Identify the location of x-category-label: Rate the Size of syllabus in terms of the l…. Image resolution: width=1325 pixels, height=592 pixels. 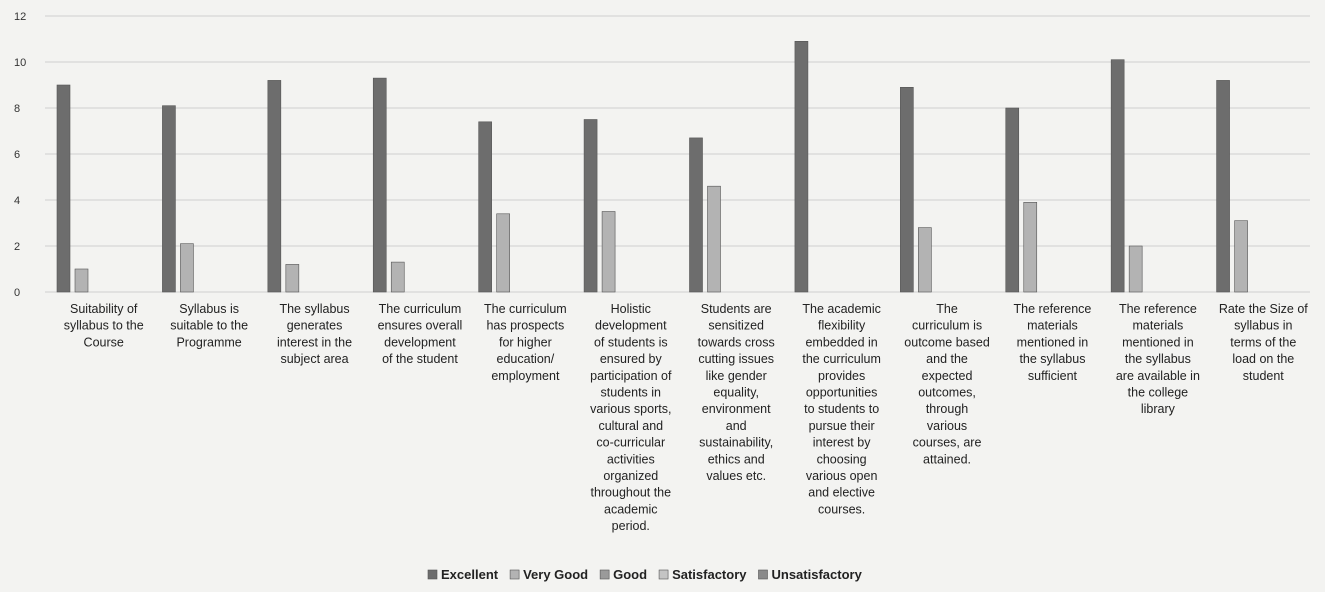
(1263, 342).